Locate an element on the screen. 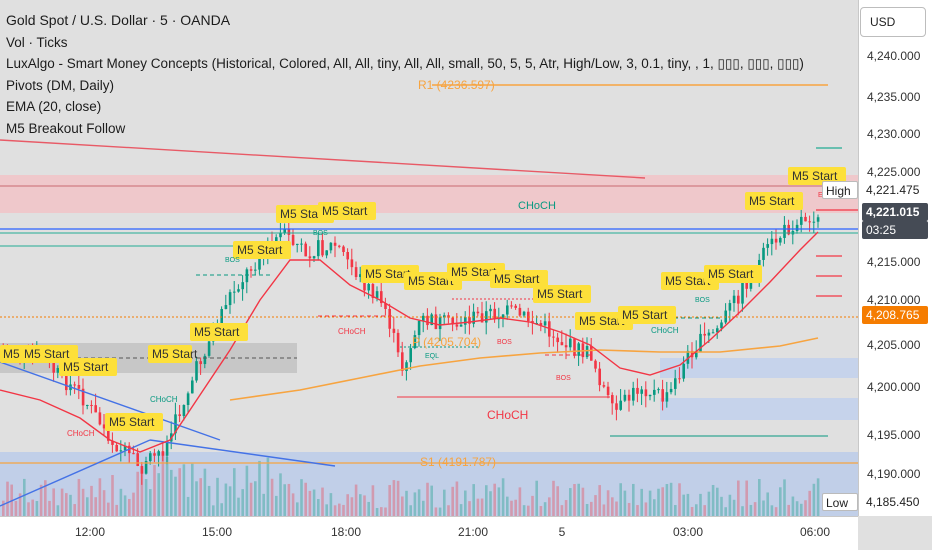  indicator-ema: EMA (20, close) is located at coordinates (54, 106).